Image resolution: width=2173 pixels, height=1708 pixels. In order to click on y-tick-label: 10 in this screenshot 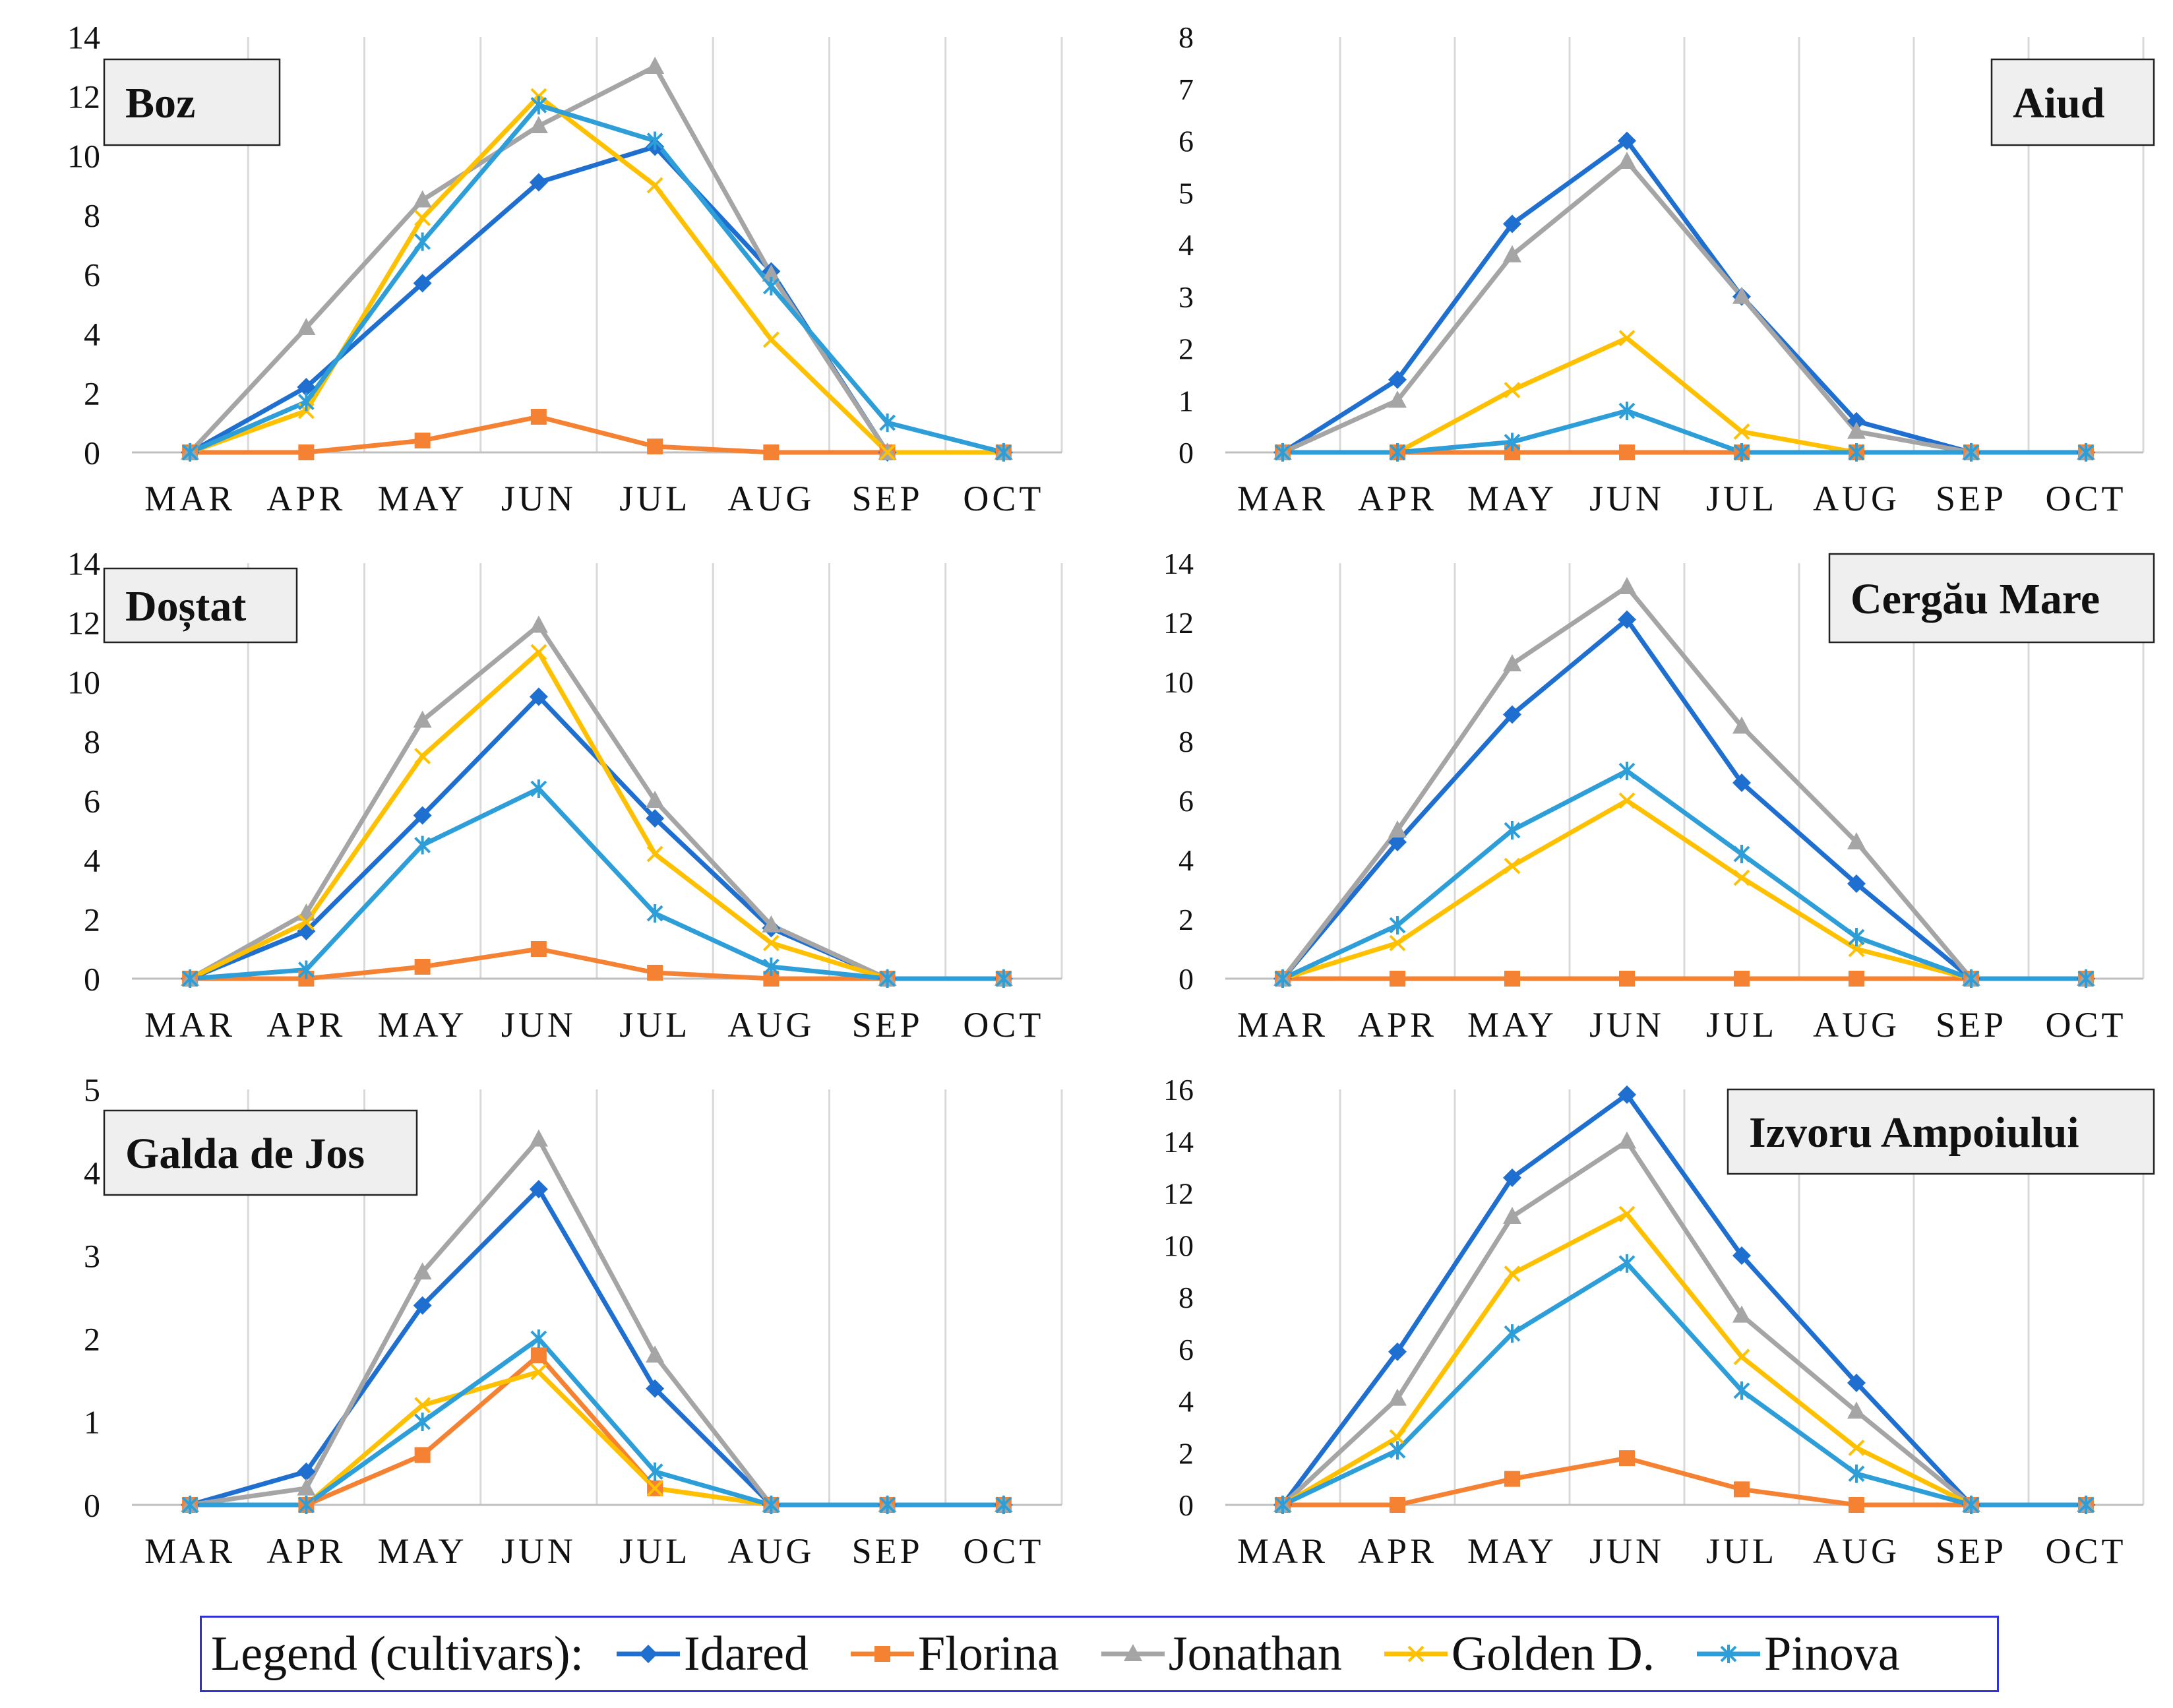, I will do `click(83, 683)`.